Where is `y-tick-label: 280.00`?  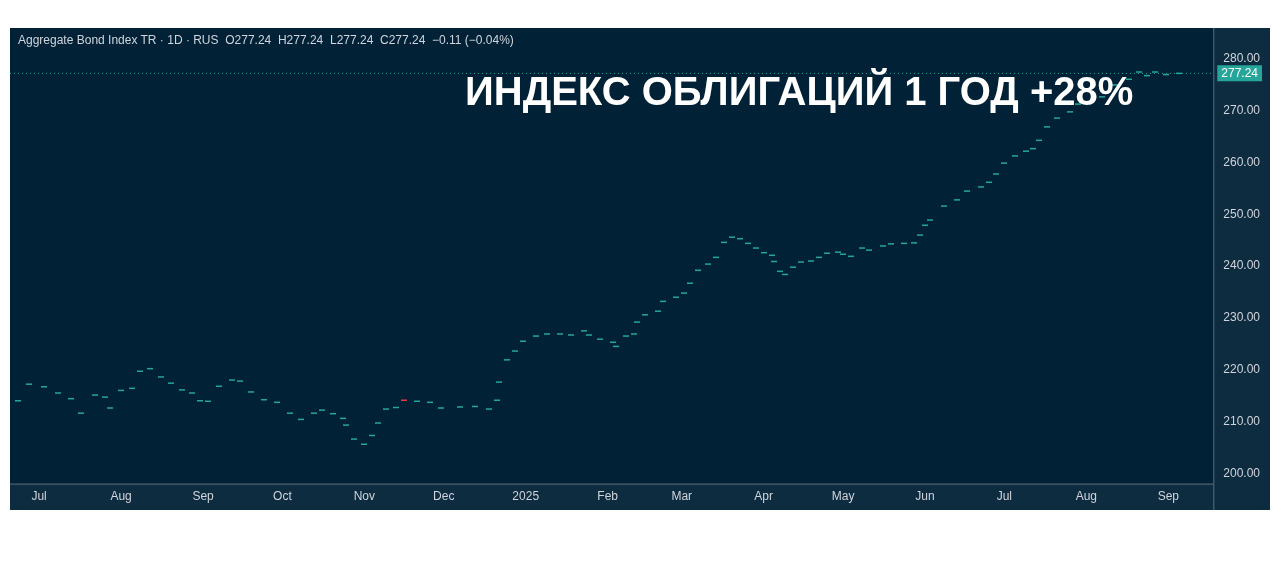
y-tick-label: 280.00 is located at coordinates (1242, 58).